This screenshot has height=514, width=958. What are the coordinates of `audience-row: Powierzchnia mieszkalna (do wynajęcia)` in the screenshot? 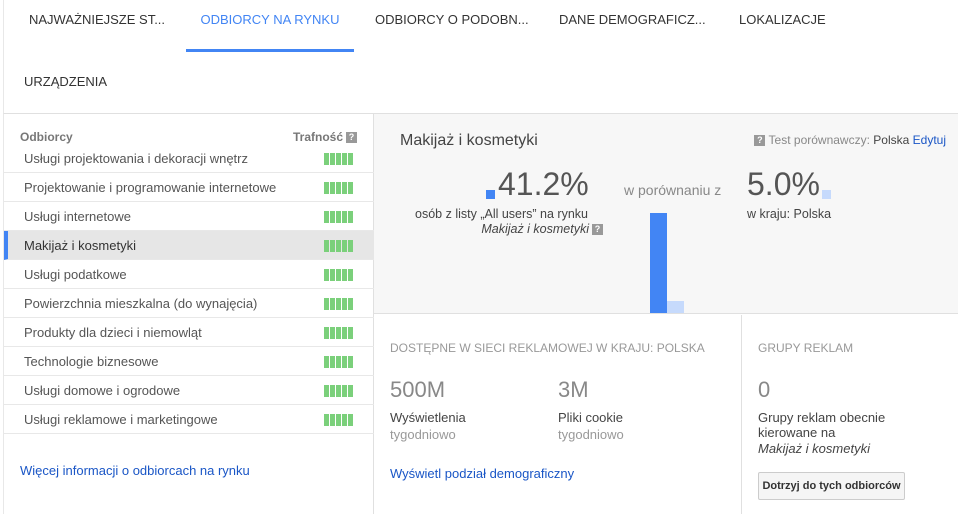 It's located at (189, 303).